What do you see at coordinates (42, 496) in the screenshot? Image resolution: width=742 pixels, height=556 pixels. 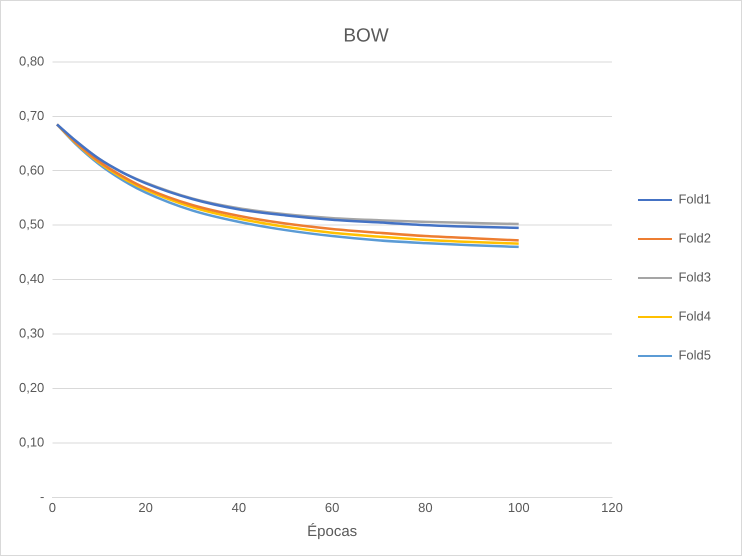 I see `y-tick-label: -` at bounding box center [42, 496].